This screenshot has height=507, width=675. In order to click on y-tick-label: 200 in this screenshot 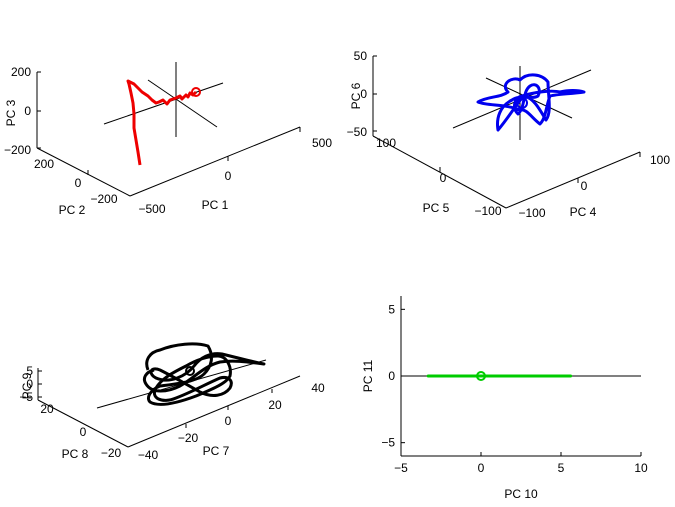, I will do `click(44, 164)`.